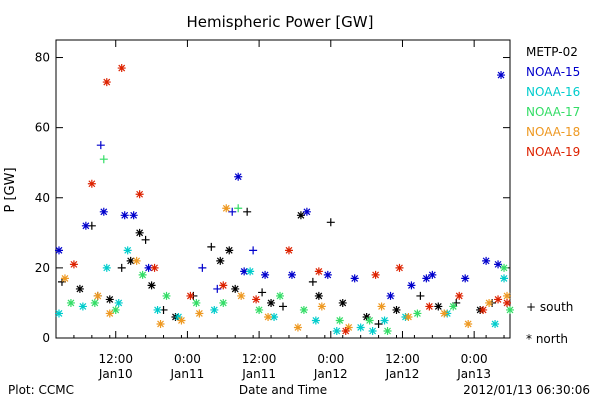  What do you see at coordinates (553, 72) in the screenshot?
I see `legend-series-label: NOAA-15` at bounding box center [553, 72].